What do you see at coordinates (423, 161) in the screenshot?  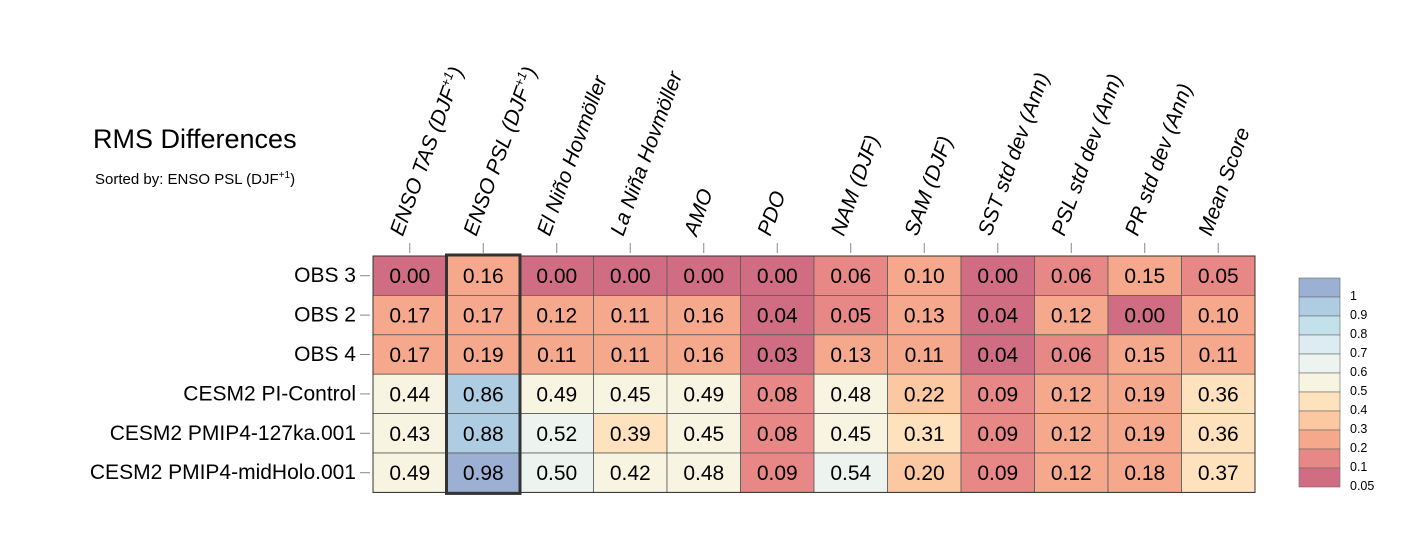 I see `column-label-text: ENSO TAS (DJF` at bounding box center [423, 161].